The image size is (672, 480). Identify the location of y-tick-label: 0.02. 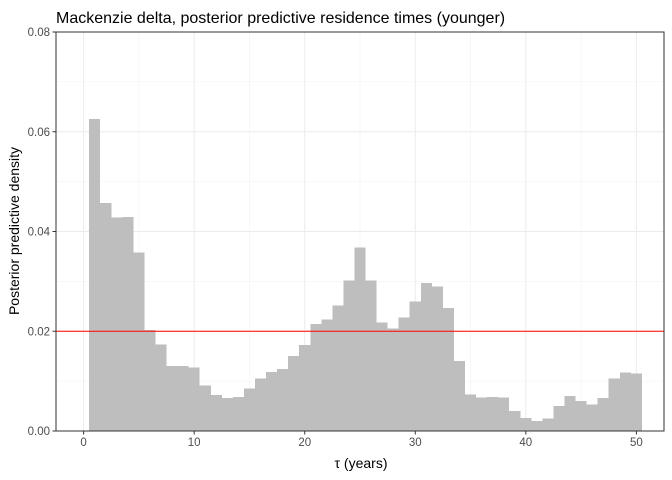
(39, 332).